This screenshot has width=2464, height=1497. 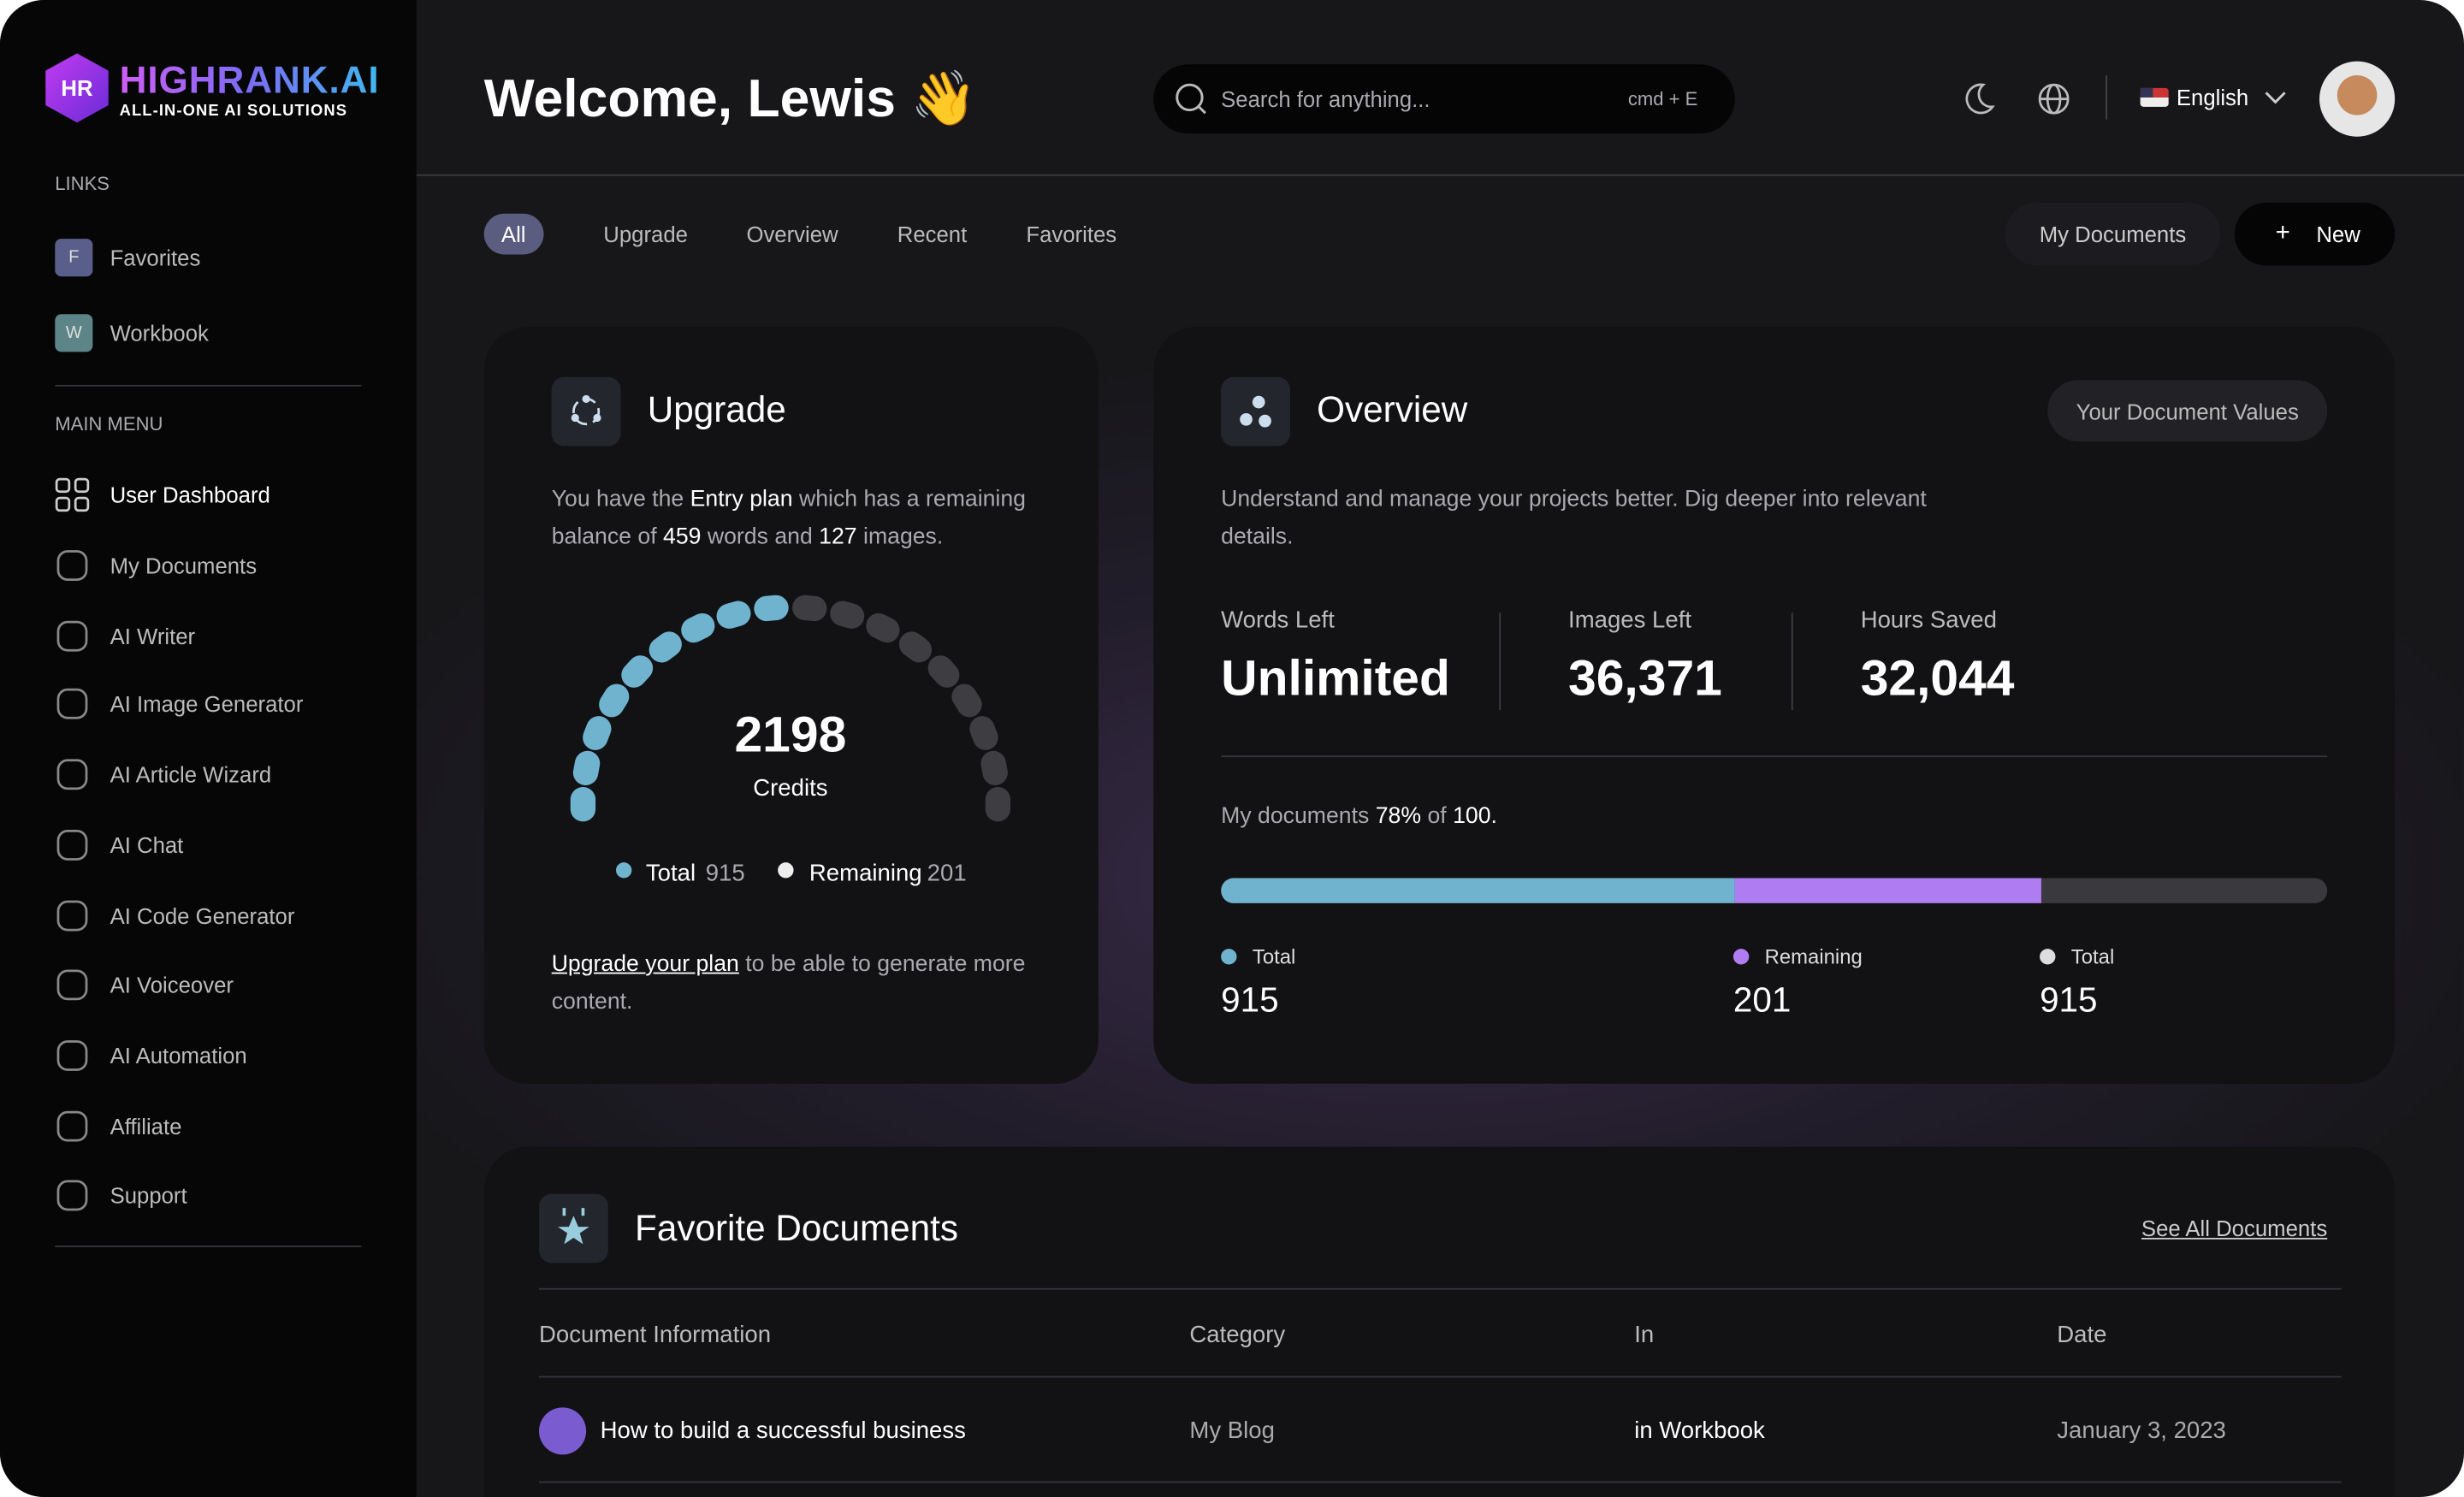 I want to click on new-button: + New, so click(x=2315, y=234).